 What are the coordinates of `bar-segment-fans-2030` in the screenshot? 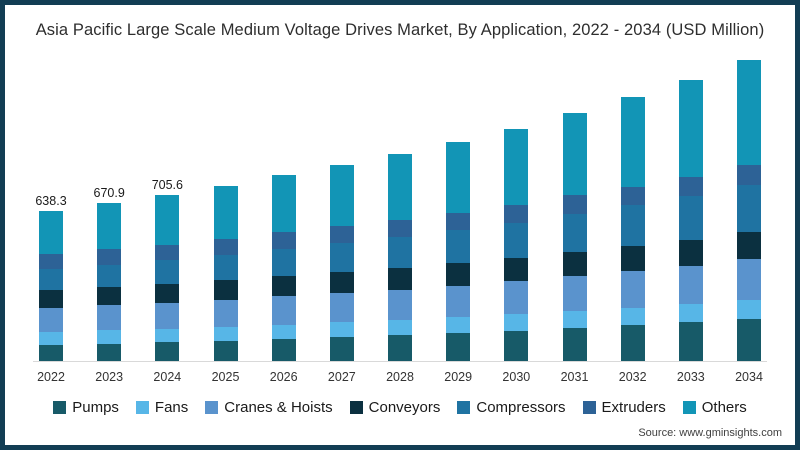 It's located at (516, 322).